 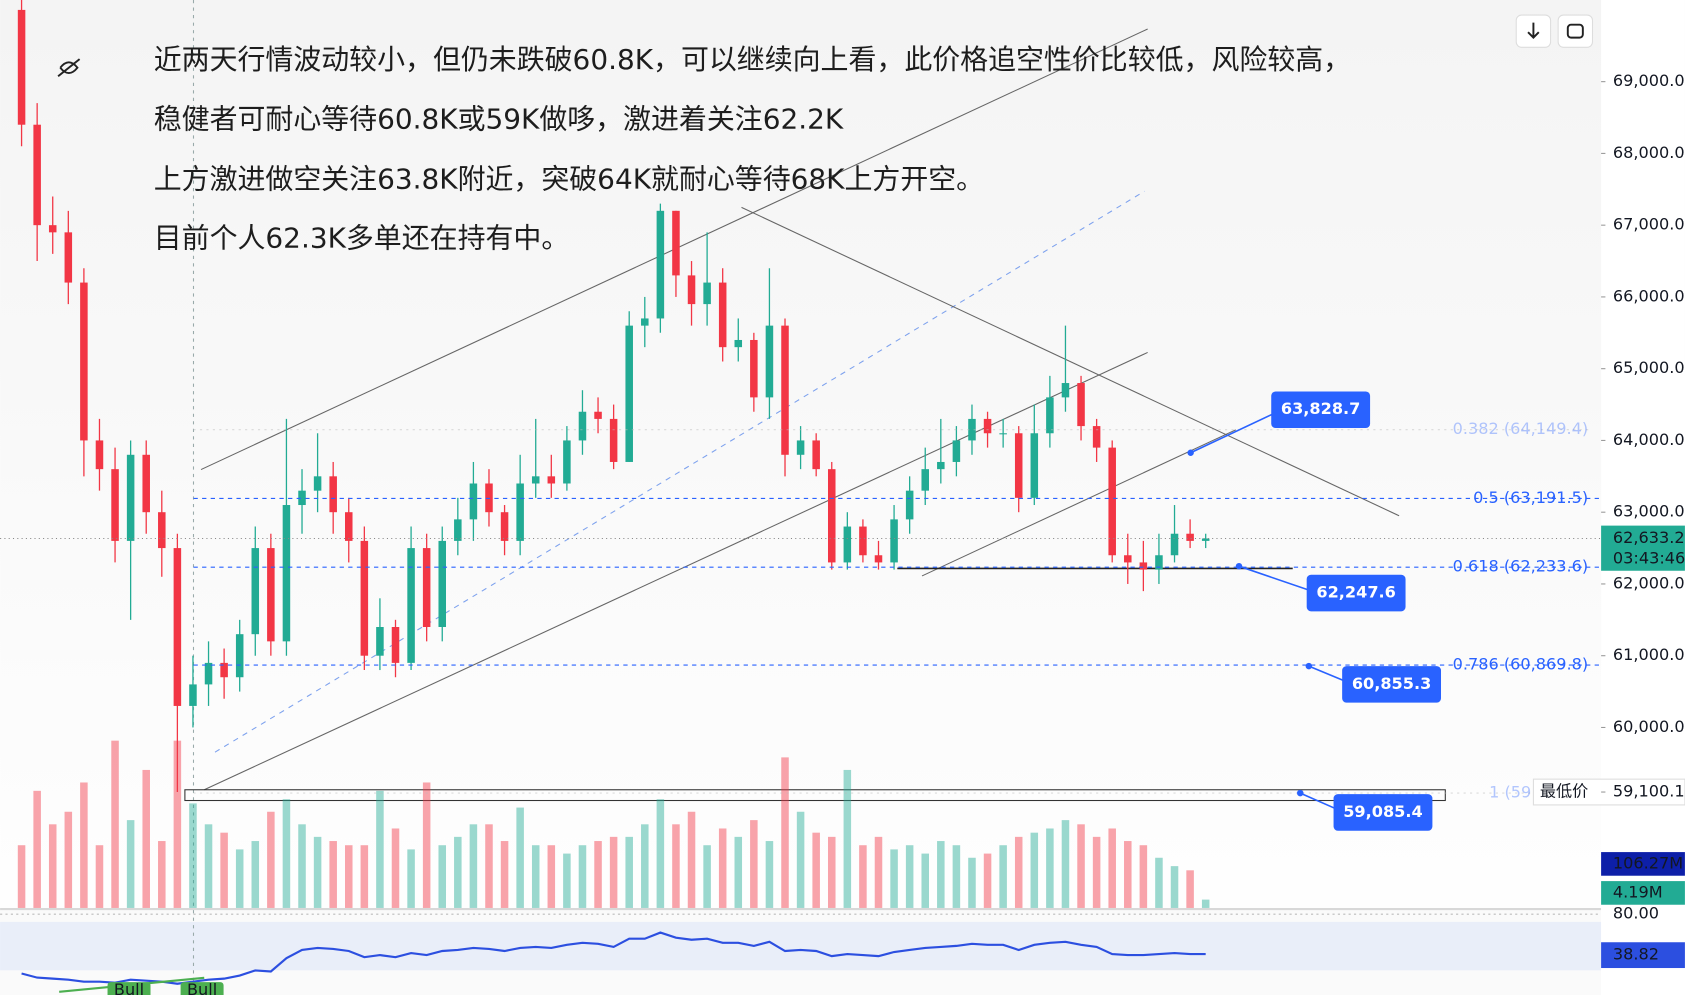 What do you see at coordinates (362, 238) in the screenshot?
I see `annotation: 目前个人62.3K多单还在持有中。` at bounding box center [362, 238].